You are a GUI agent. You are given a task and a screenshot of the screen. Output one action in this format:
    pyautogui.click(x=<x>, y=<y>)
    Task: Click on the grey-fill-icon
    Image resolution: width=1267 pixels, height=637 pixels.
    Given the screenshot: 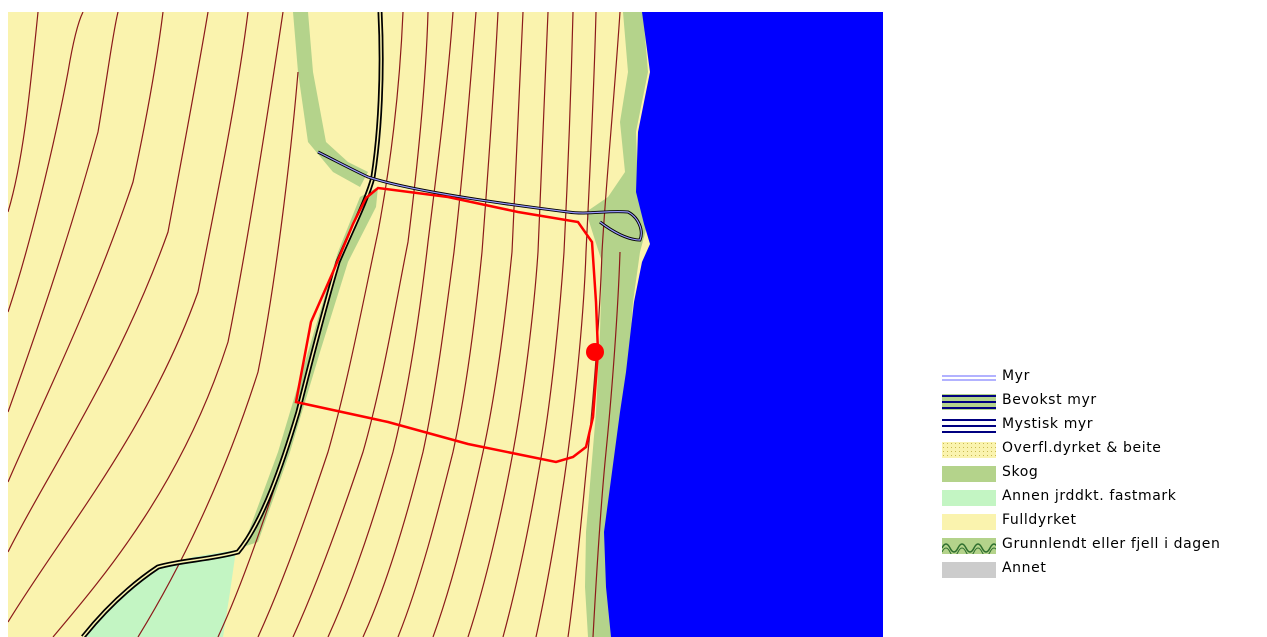 What is the action you would take?
    pyautogui.click(x=969, y=570)
    